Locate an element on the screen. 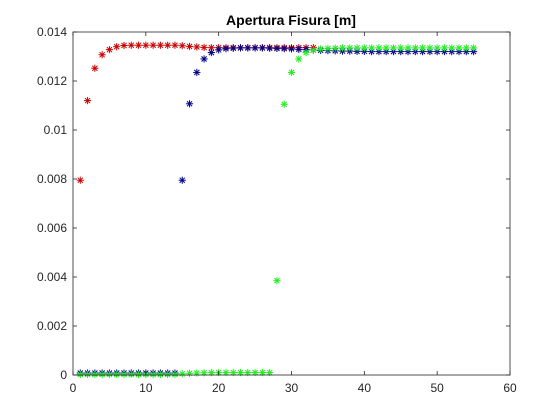  y-tick-label: 0.014 is located at coordinates (52, 32).